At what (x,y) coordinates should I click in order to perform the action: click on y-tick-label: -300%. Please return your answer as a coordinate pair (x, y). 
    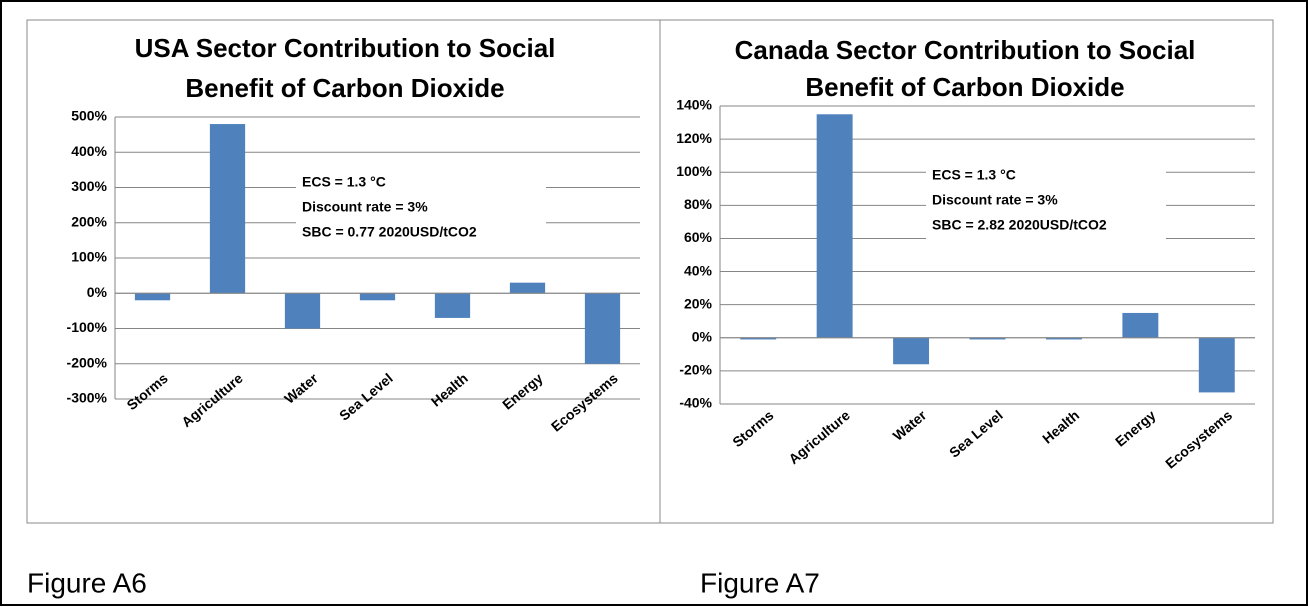
    Looking at the image, I should click on (87, 398).